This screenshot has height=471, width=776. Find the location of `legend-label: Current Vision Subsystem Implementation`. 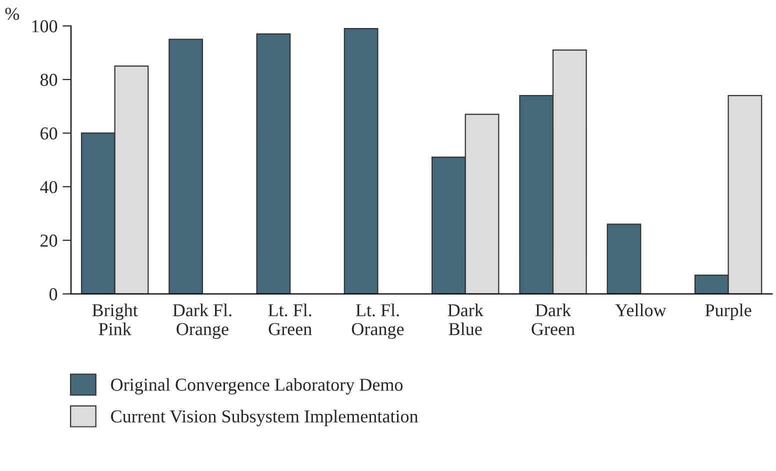

legend-label: Current Vision Subsystem Implementation is located at coordinates (264, 418).